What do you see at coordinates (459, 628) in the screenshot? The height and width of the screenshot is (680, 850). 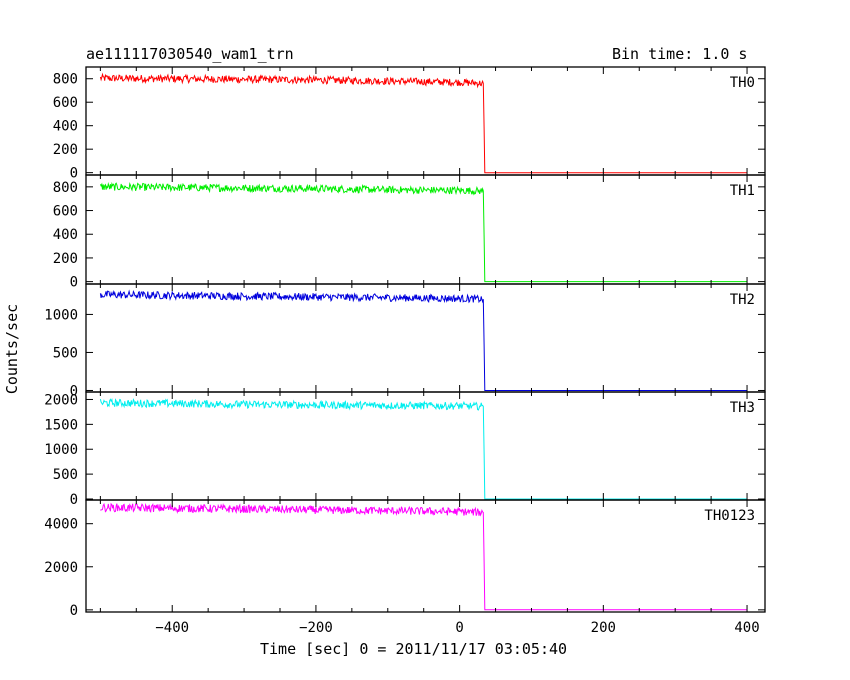 I see `x-tick-label: 0` at bounding box center [459, 628].